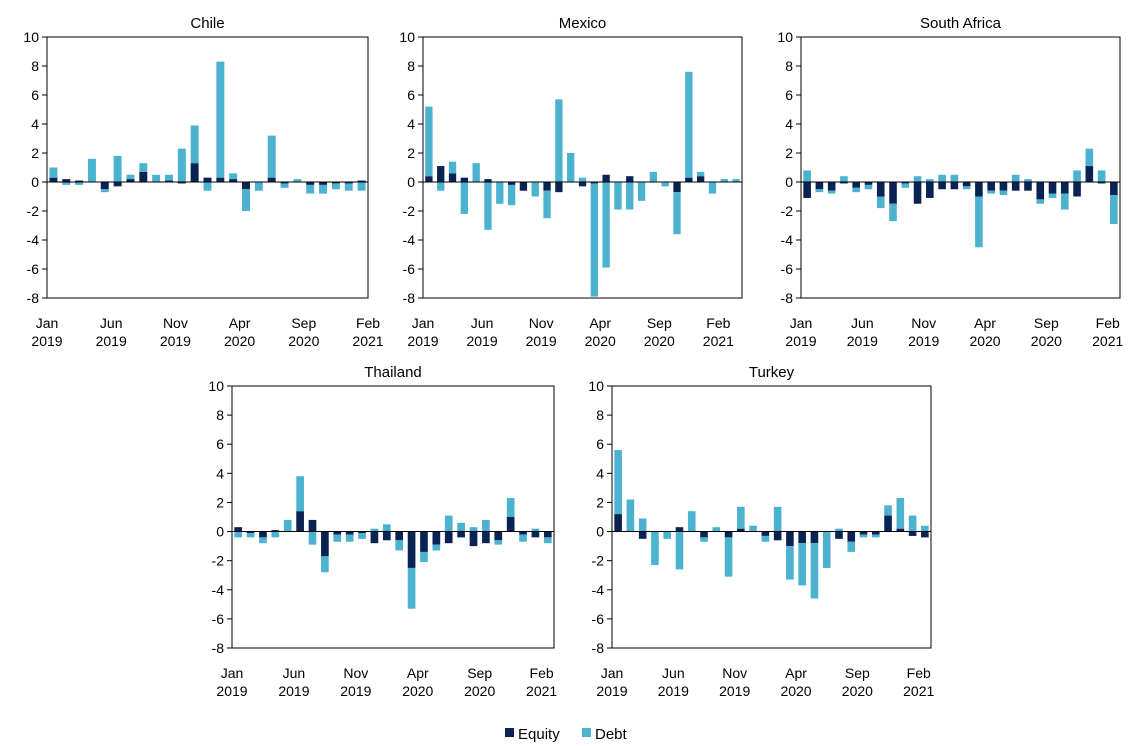  I want to click on plot-frame, so click(582, 167).